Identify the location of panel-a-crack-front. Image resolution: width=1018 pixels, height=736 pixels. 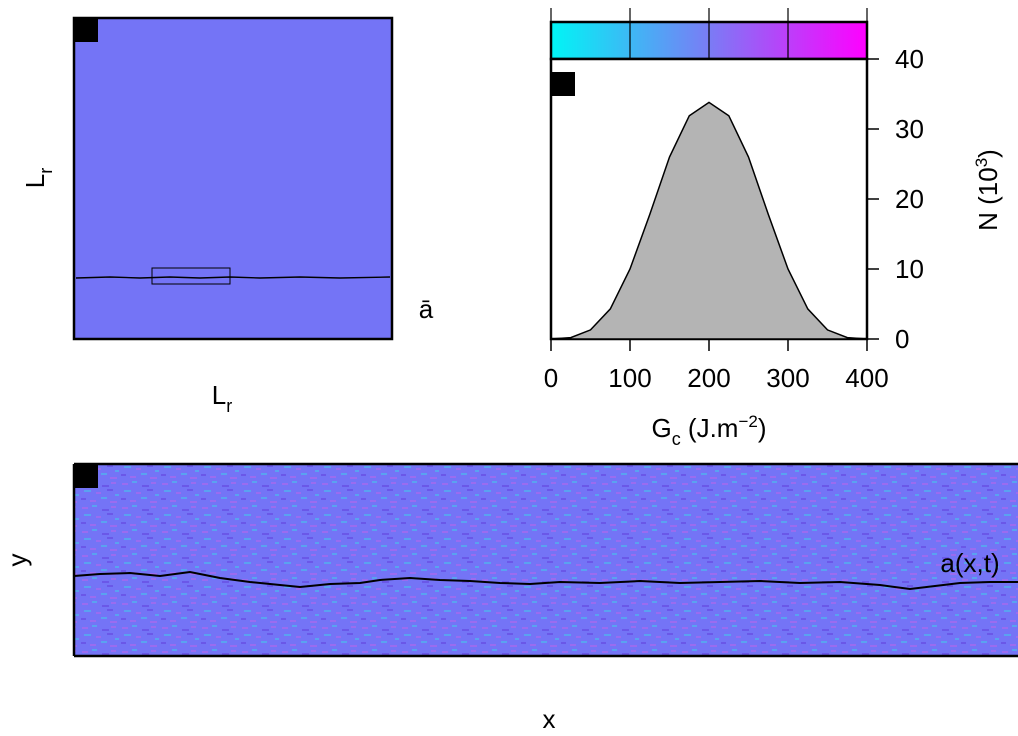
(233, 277).